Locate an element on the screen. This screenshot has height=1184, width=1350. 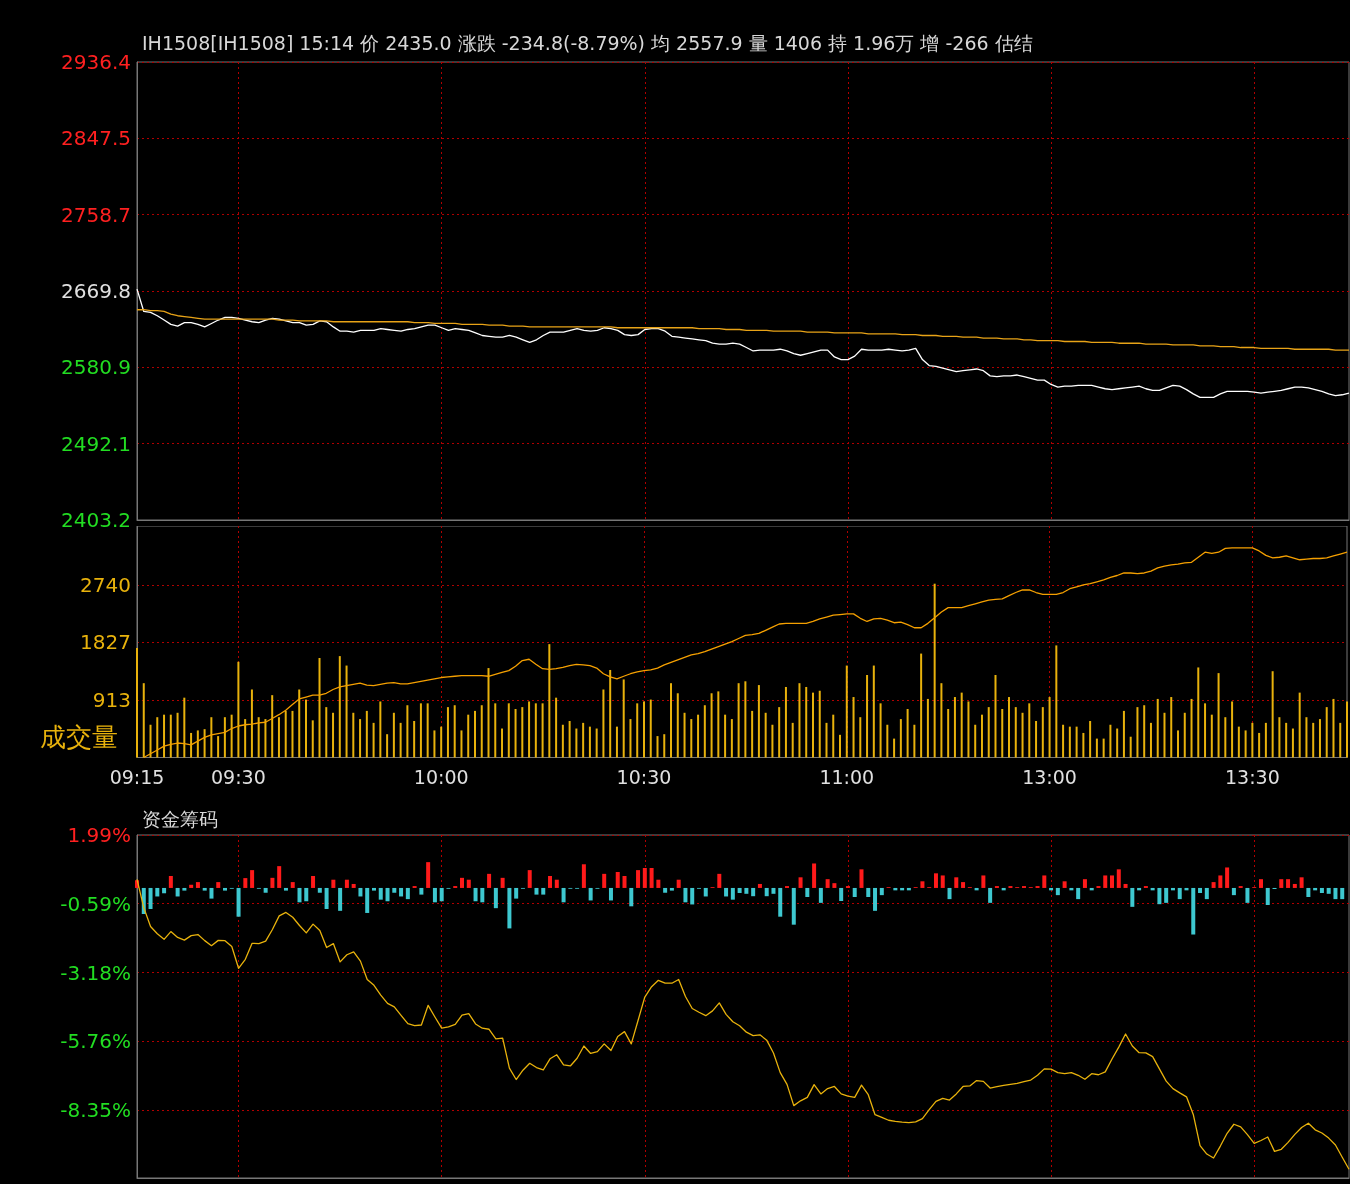
y-tick-label: 2758.7 is located at coordinates (96, 214).